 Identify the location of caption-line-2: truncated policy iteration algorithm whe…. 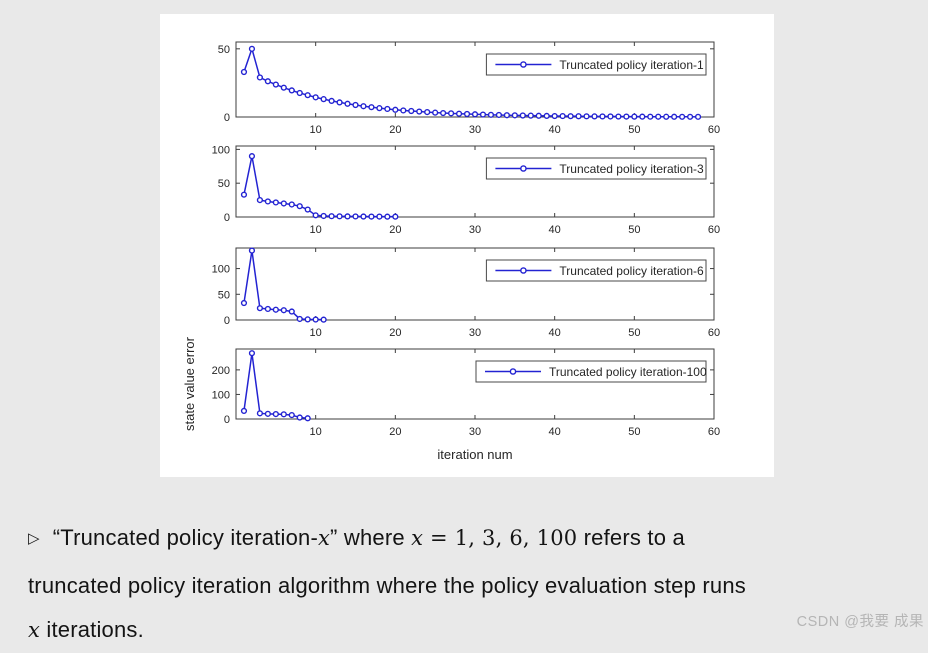
(469, 586).